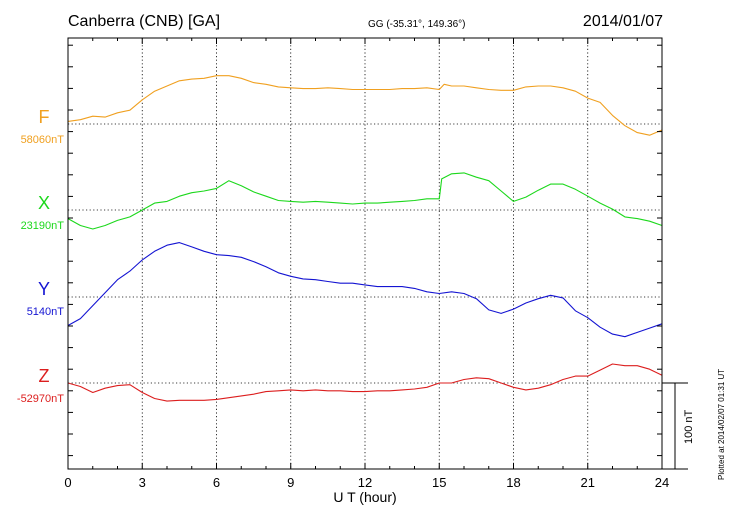  What do you see at coordinates (290, 482) in the screenshot?
I see `x-tick-label: 9` at bounding box center [290, 482].